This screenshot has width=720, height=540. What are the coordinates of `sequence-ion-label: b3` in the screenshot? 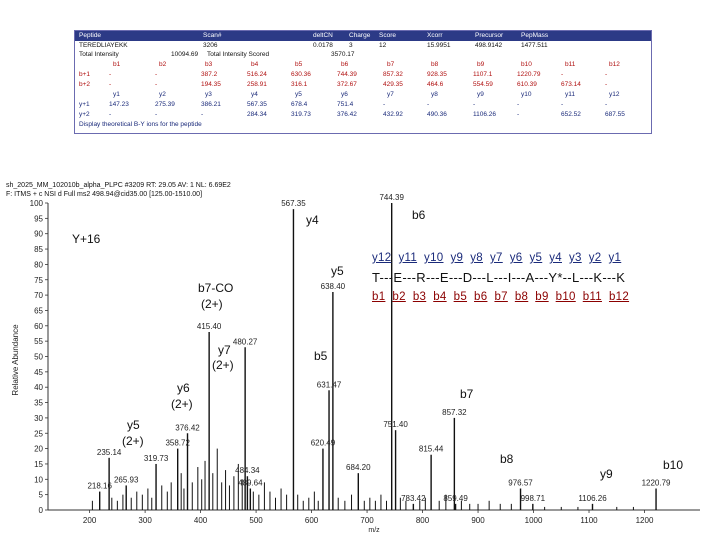 It's located at (419, 297).